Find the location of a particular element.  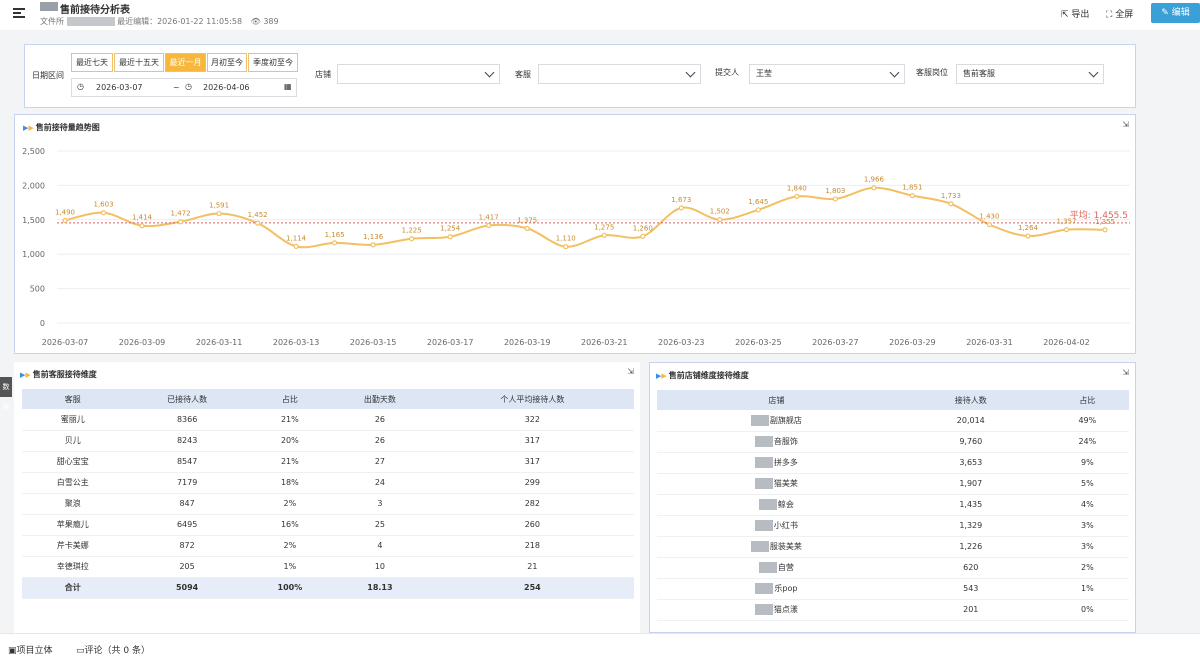

chart-title: ▶▶ 售前接待量趋势图 is located at coordinates (61, 127).